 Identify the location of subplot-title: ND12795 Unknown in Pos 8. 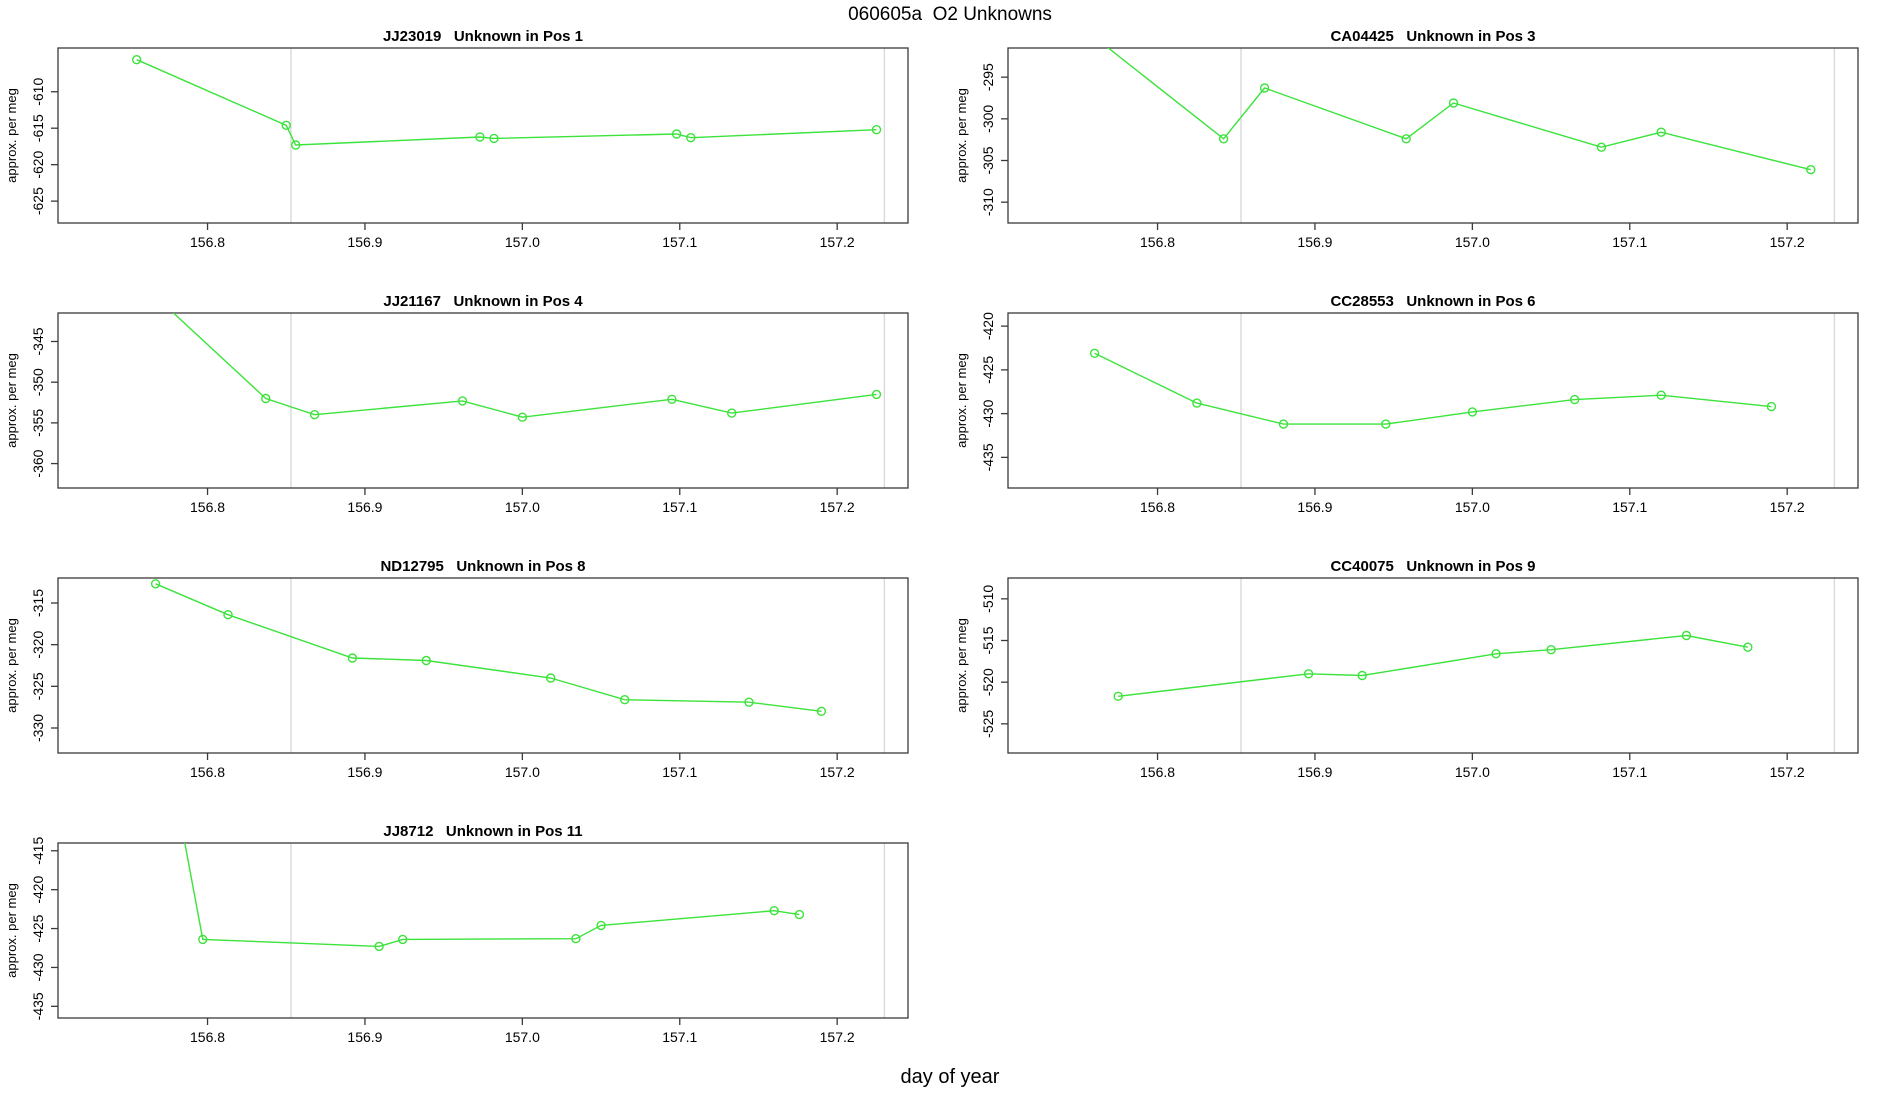
(482, 566).